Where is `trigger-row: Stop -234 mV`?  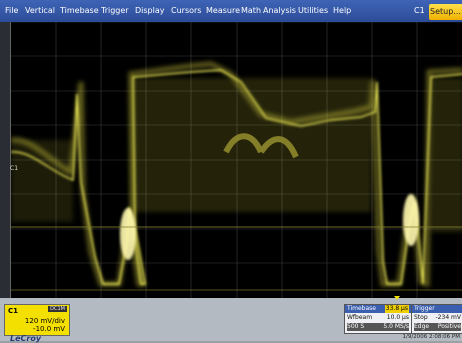
trigger-row: Stop -234 mV is located at coordinates (437, 317).